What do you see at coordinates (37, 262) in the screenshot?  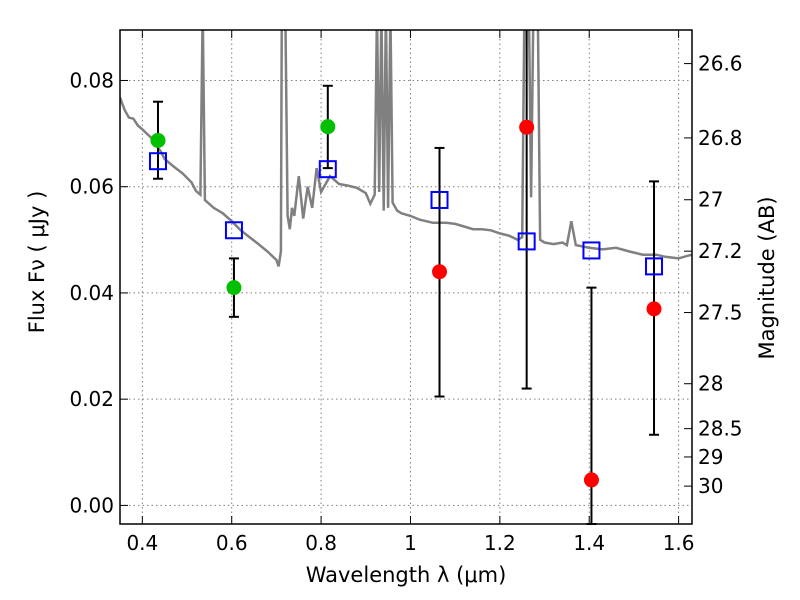 I see `y-axis-label-left: Flux Fν ( μJy )` at bounding box center [37, 262].